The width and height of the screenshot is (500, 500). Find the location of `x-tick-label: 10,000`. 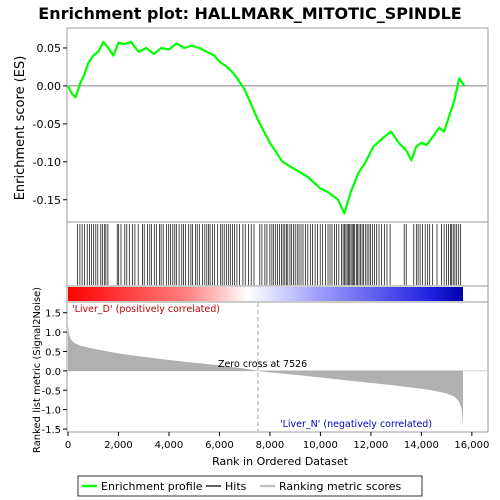

x-tick-label: 10,000 is located at coordinates (320, 445).